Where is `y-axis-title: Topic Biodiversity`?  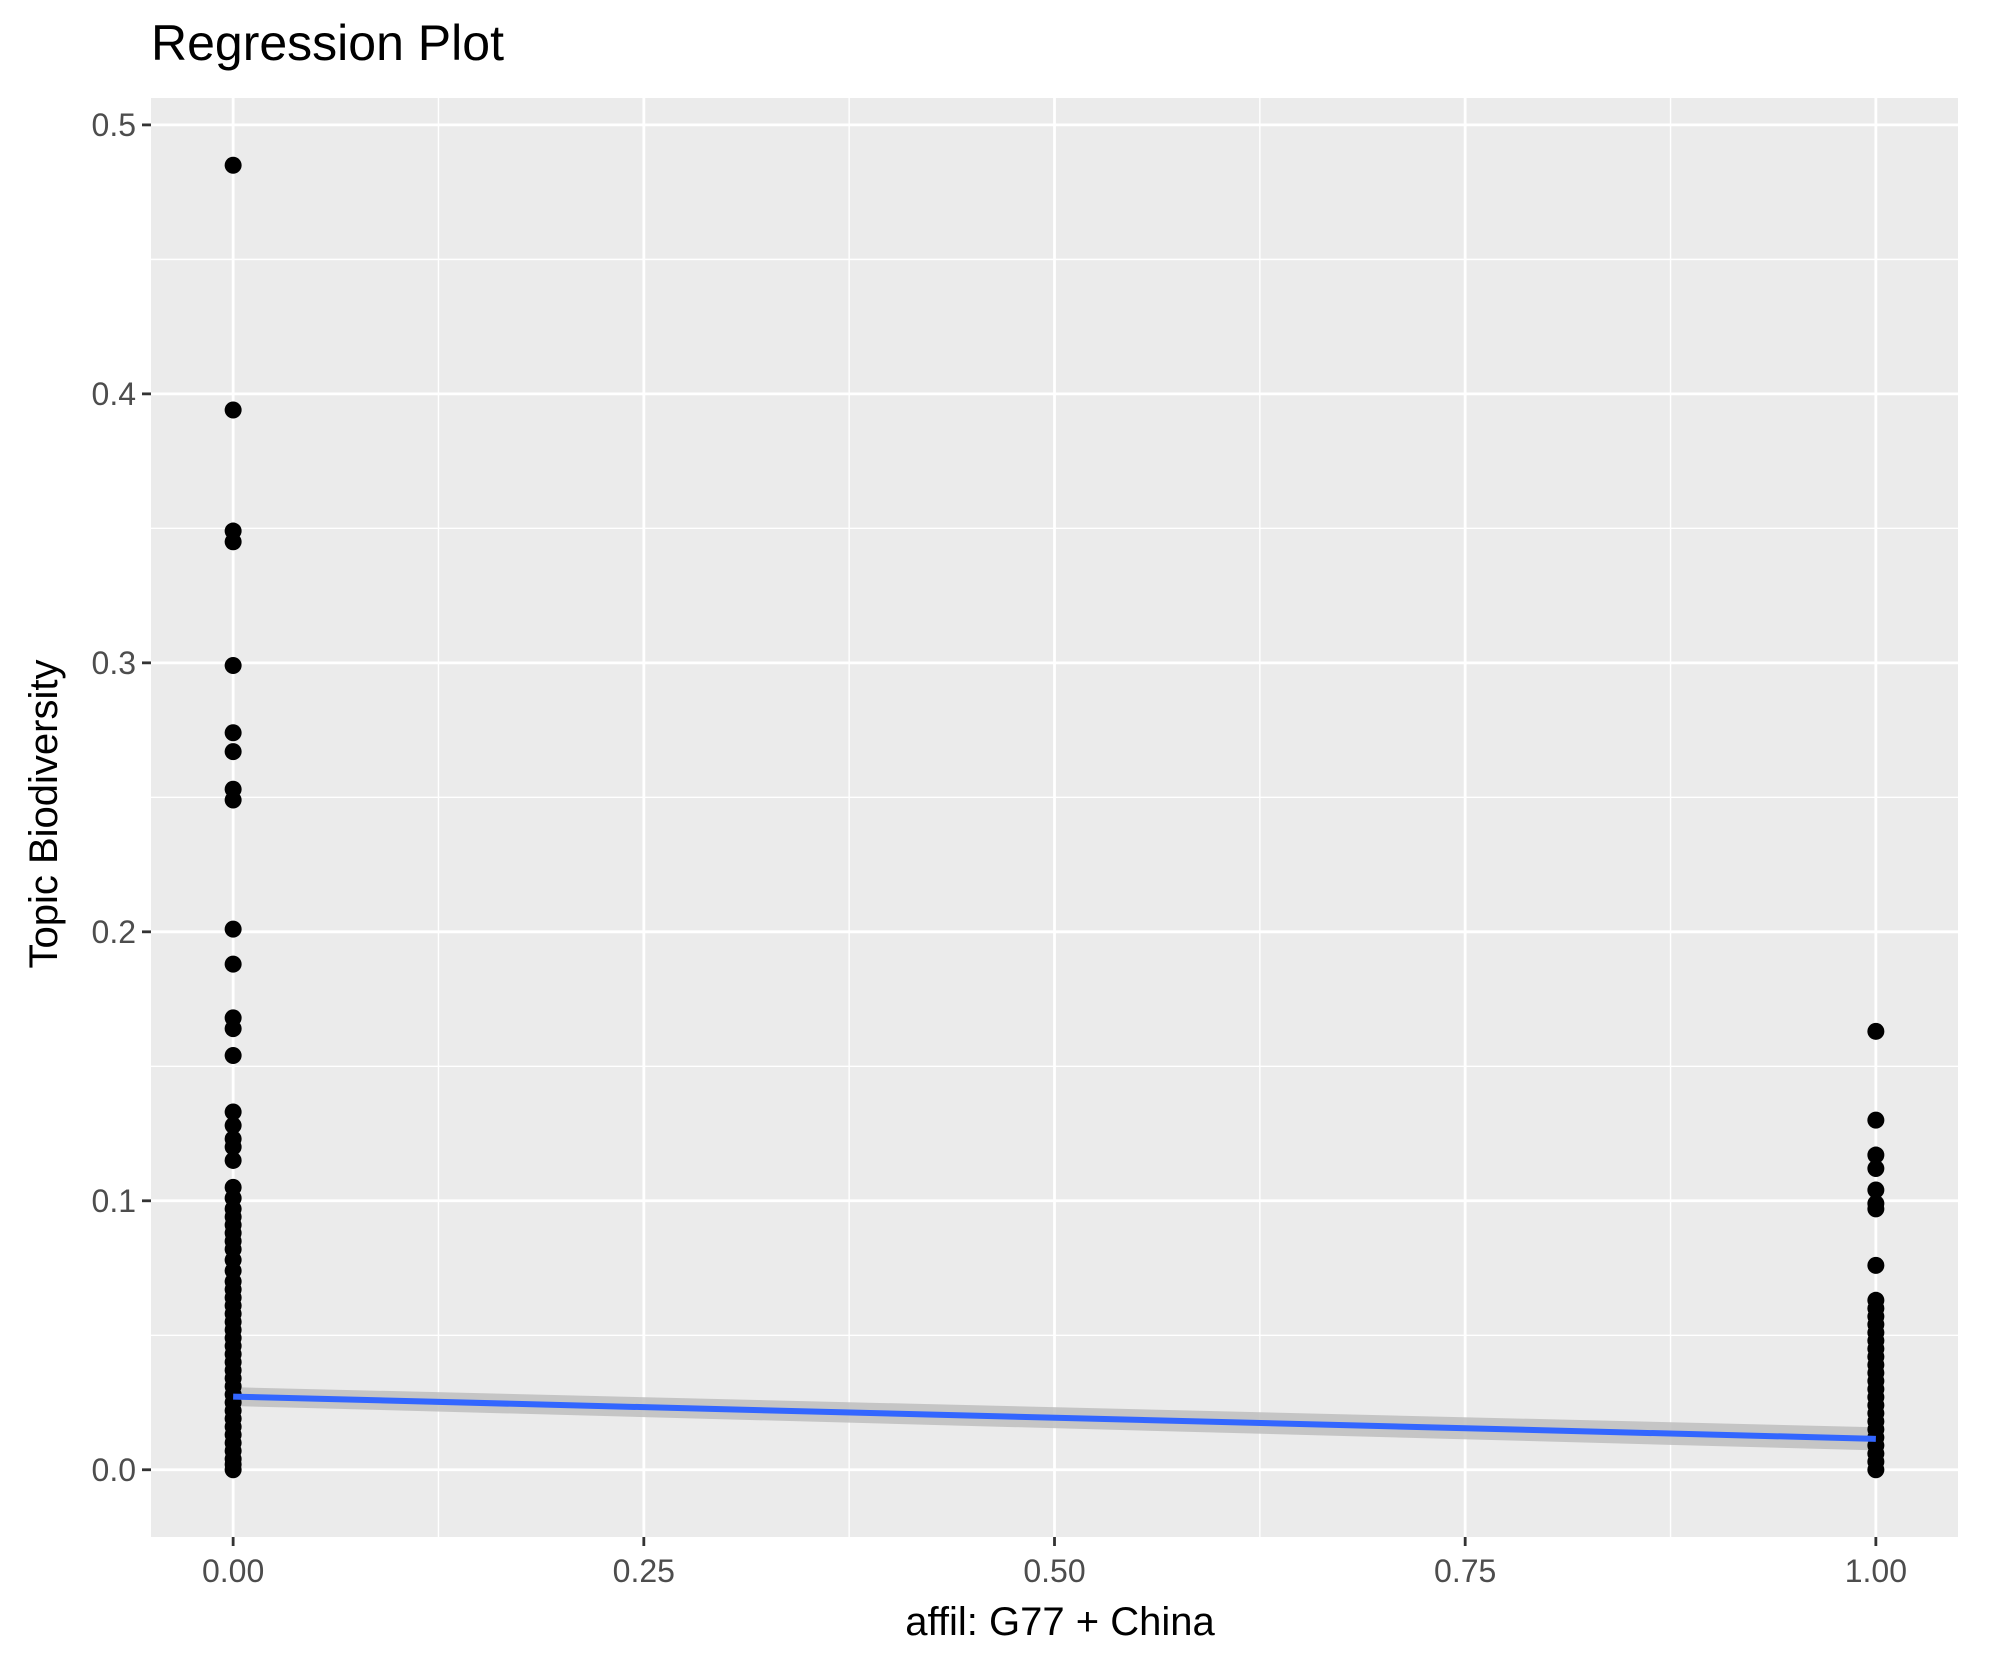
y-axis-title: Topic Biodiversity is located at coordinates (44, 813).